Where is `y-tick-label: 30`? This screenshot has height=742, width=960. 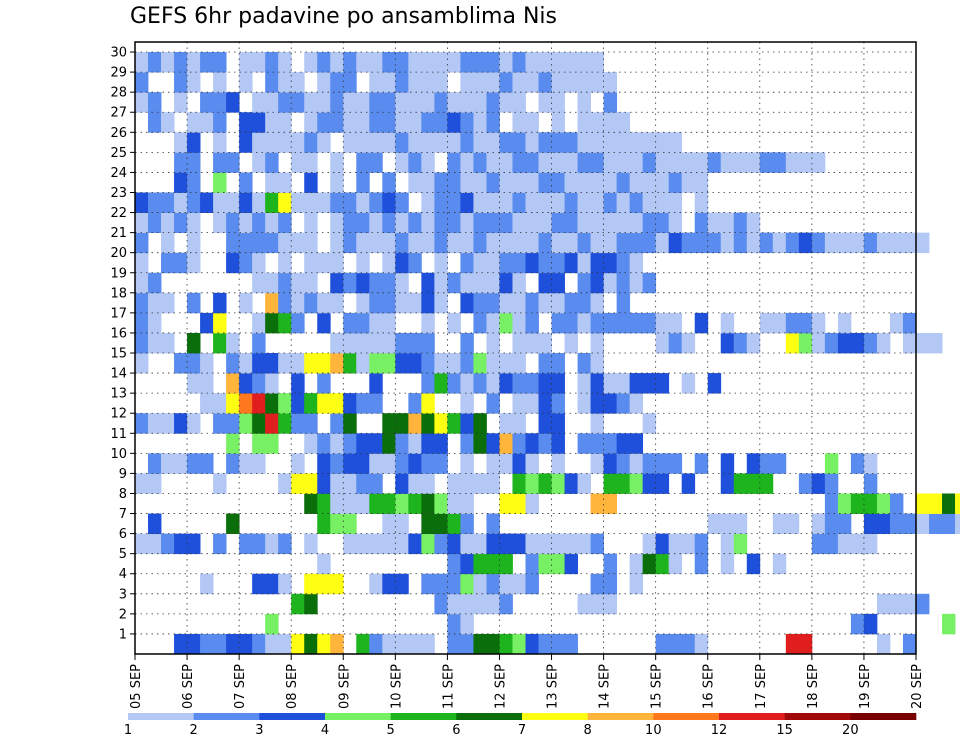
y-tick-label: 30 is located at coordinates (118, 53).